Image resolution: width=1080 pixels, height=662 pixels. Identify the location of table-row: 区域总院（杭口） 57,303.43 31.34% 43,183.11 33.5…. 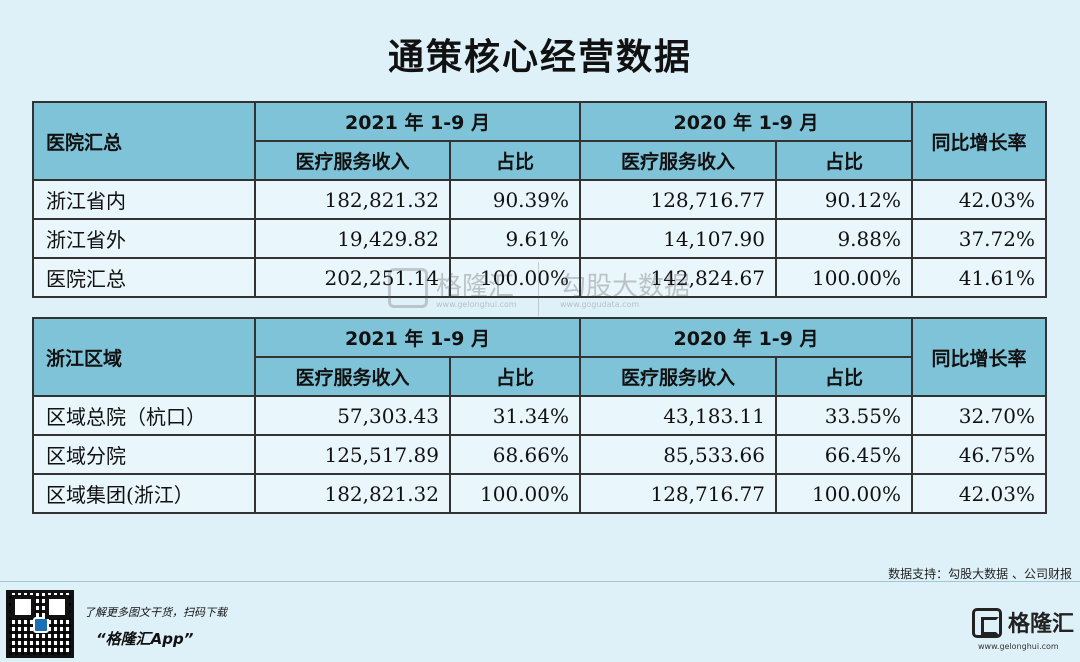
(539, 415).